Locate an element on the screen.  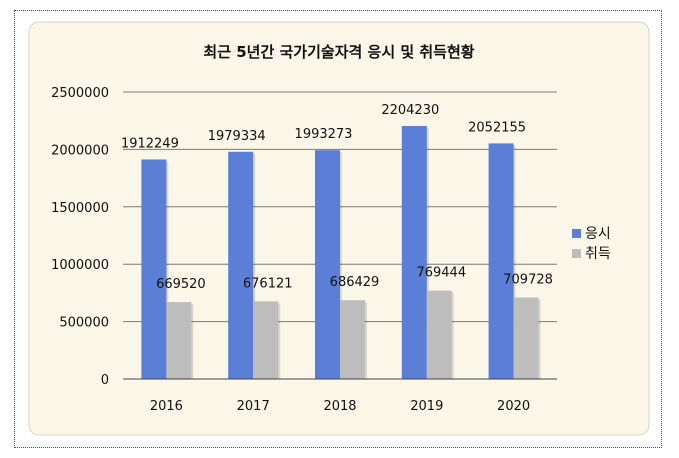
x-axis-ticks: 2016 2017 2018 2019 2020 is located at coordinates (340, 406).